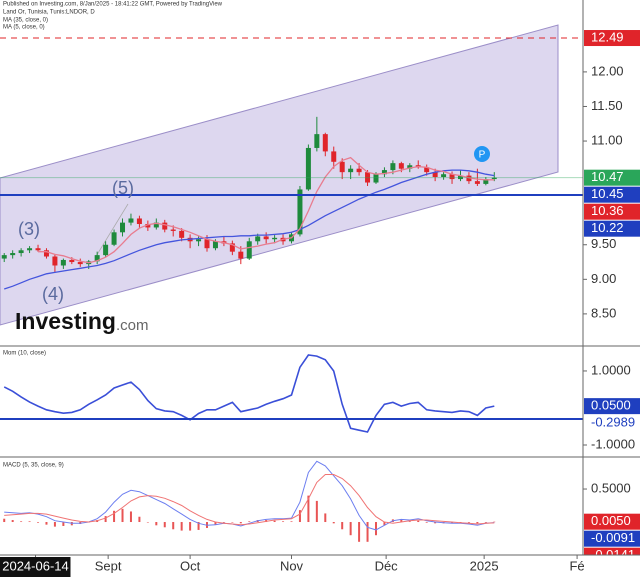 Image resolution: width=640 pixels, height=579 pixels. I want to click on pivot-label: P, so click(482, 155).